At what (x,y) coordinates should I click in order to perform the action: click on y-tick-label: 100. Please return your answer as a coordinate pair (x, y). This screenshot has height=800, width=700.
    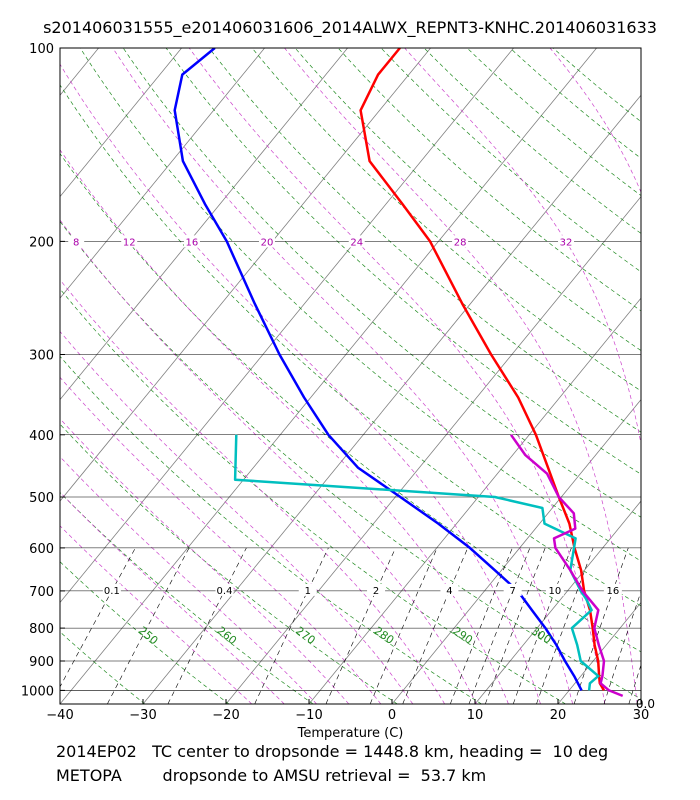
    Looking at the image, I should click on (41, 49).